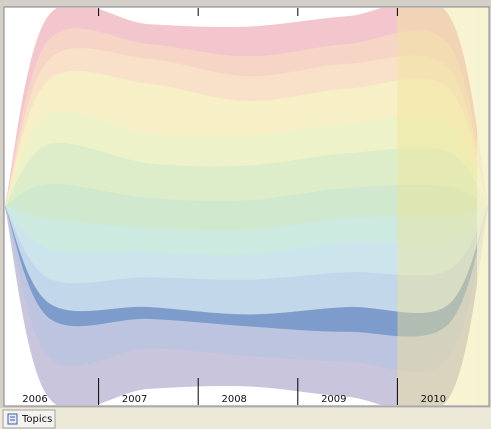  I want to click on x-tick-label: 2009, so click(333, 399).